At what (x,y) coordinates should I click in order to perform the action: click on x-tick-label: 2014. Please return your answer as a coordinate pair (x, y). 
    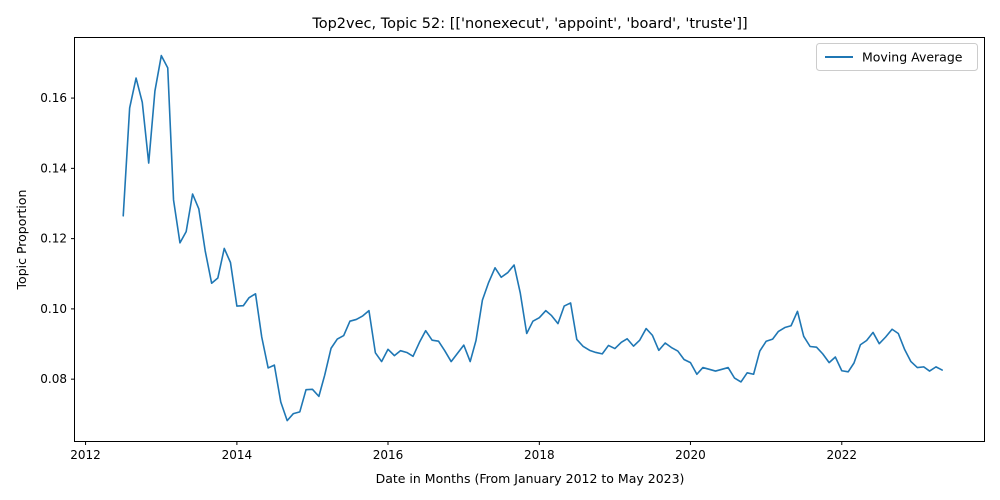
    Looking at the image, I should click on (237, 455).